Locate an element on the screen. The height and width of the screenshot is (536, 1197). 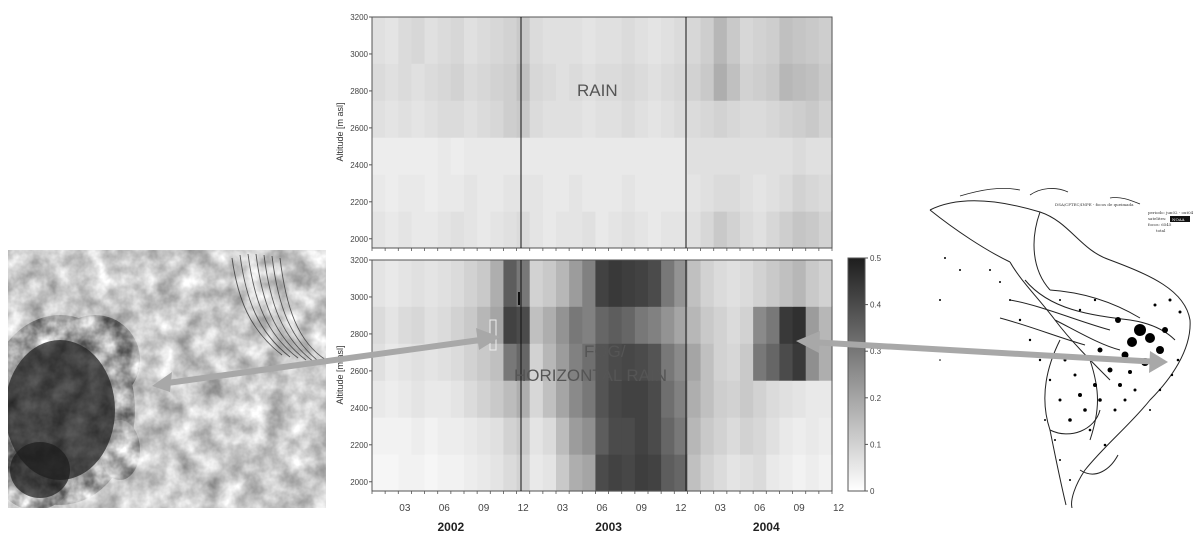
arrowhead-chart-right is located at coordinates (808, 342).